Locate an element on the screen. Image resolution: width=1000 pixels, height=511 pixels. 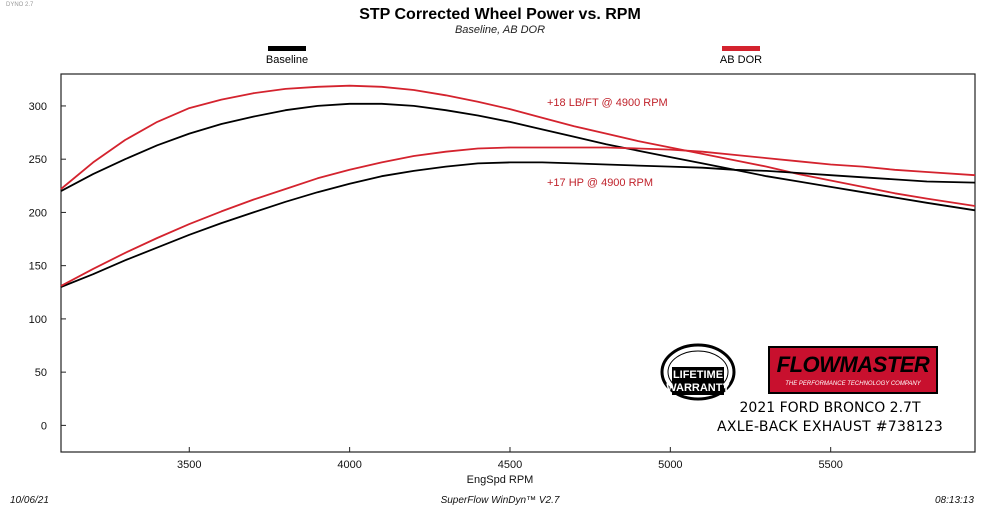
footer-date: 10/06/21 is located at coordinates (29, 500).